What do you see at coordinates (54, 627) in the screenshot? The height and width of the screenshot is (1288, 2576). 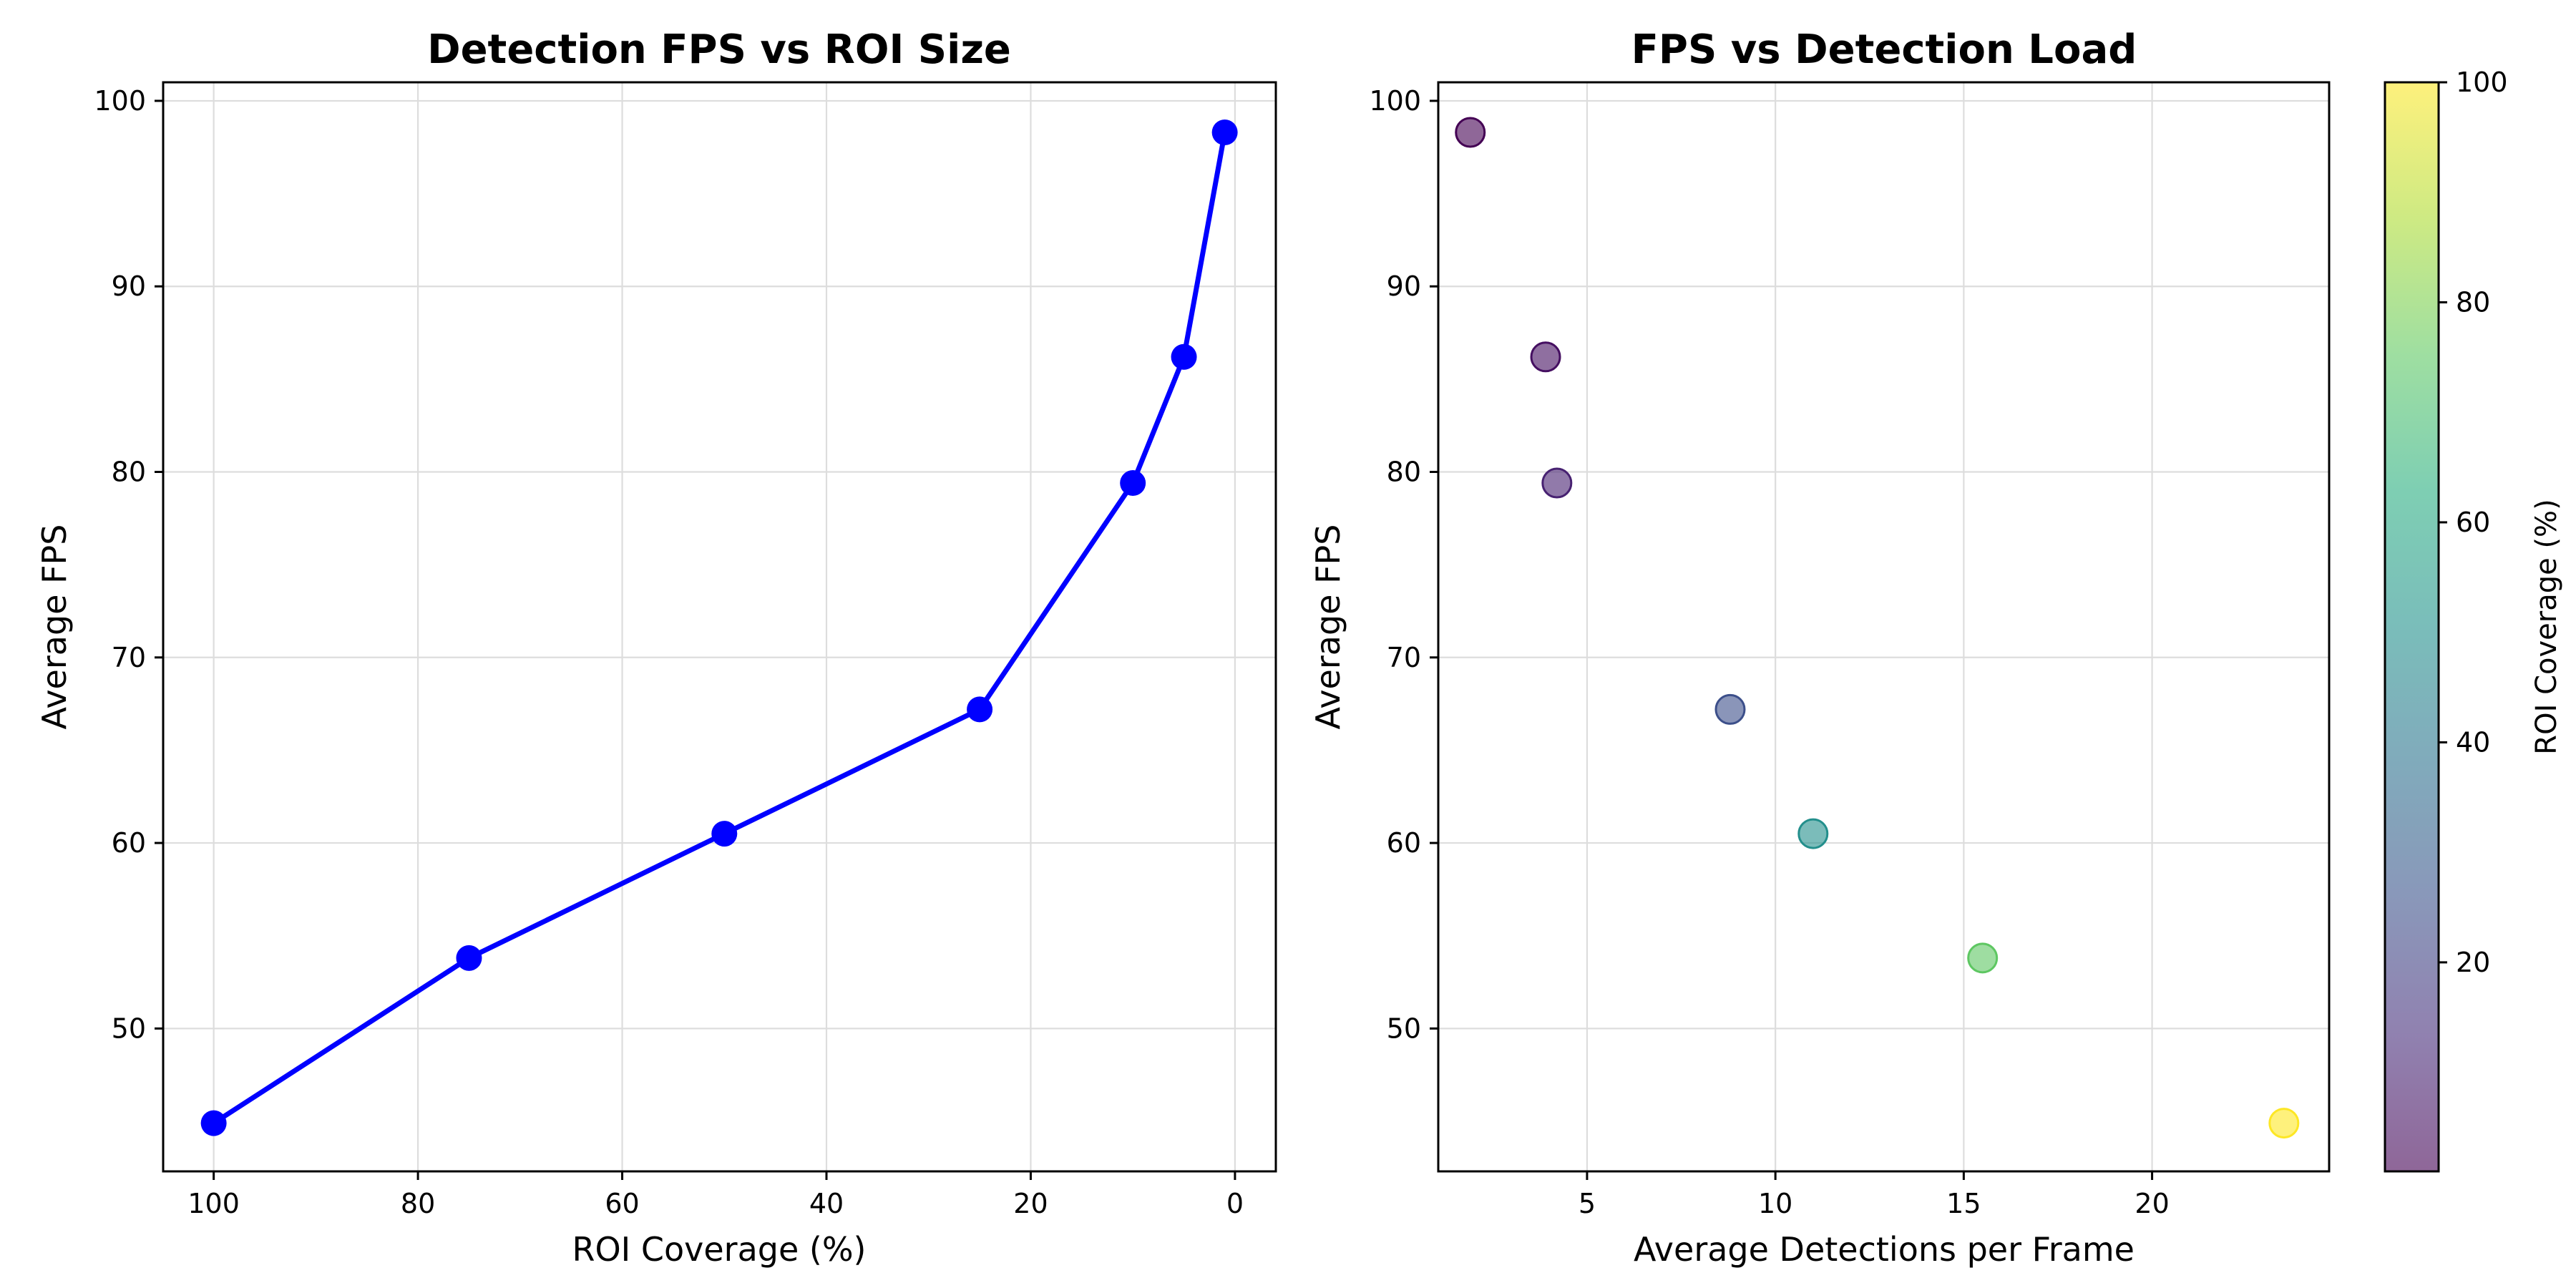 I see `left-y-axis-label: Average FPS` at bounding box center [54, 627].